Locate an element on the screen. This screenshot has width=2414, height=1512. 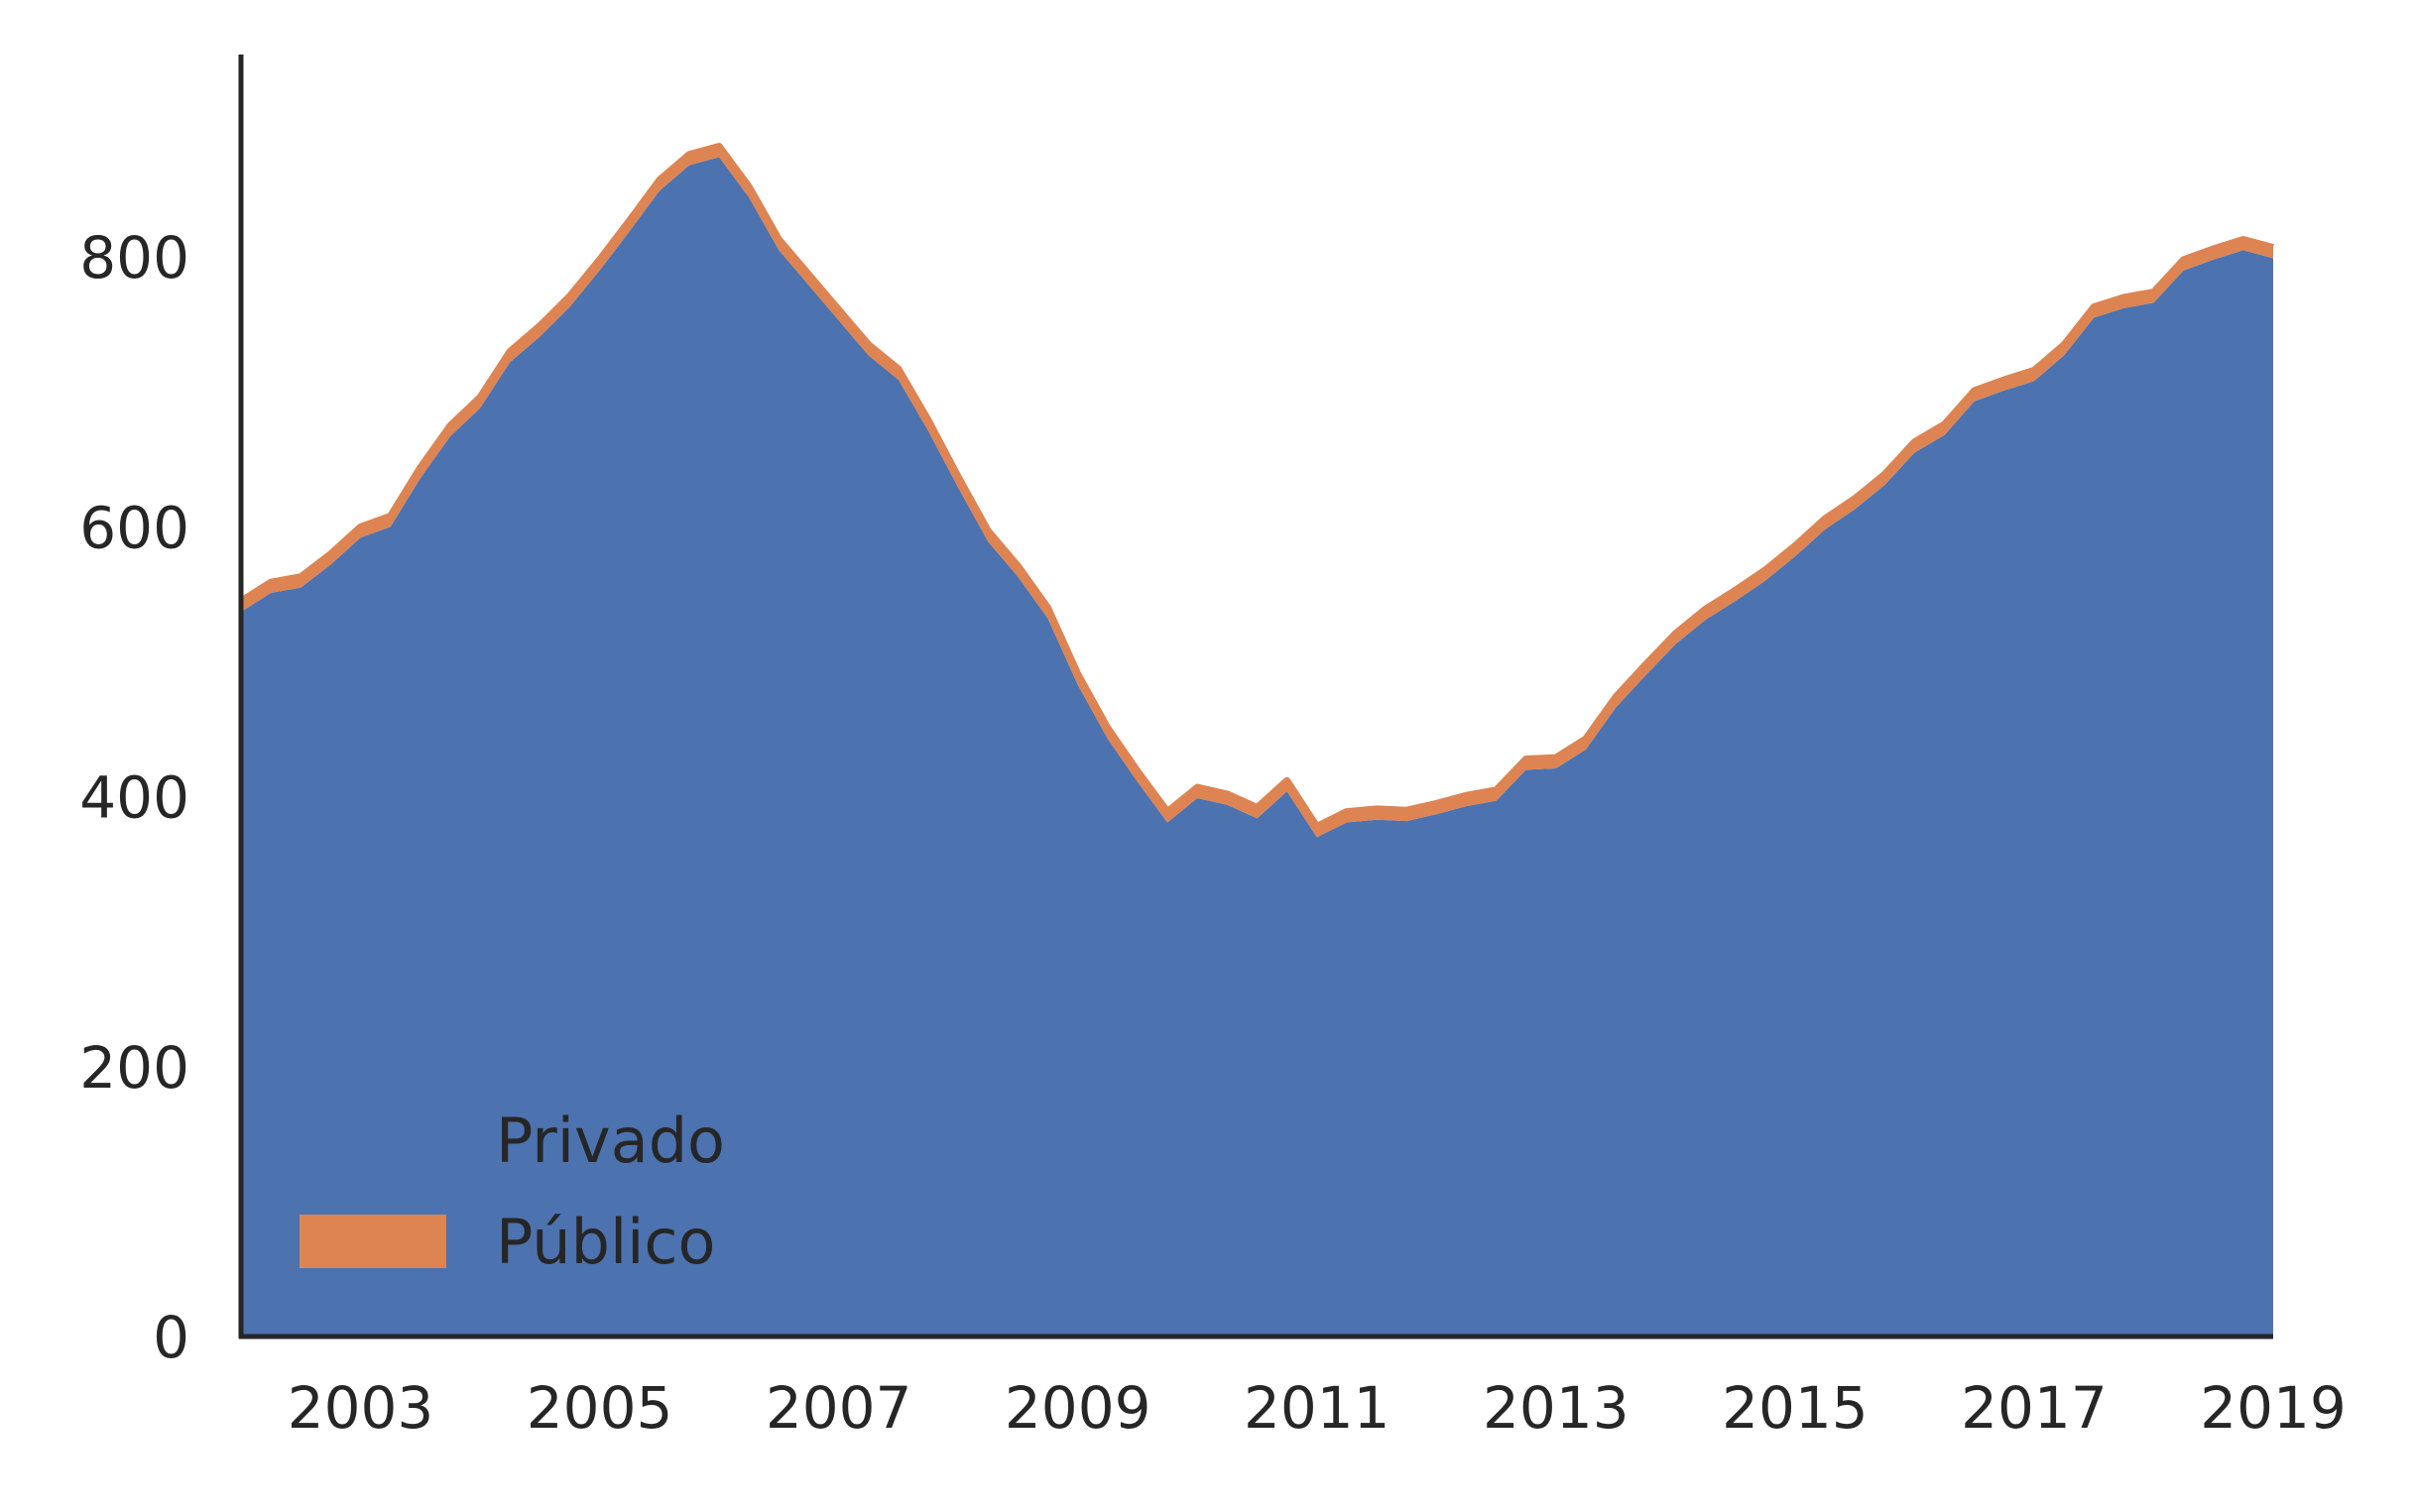
x-tick-label: 2005 is located at coordinates (600, 1408).